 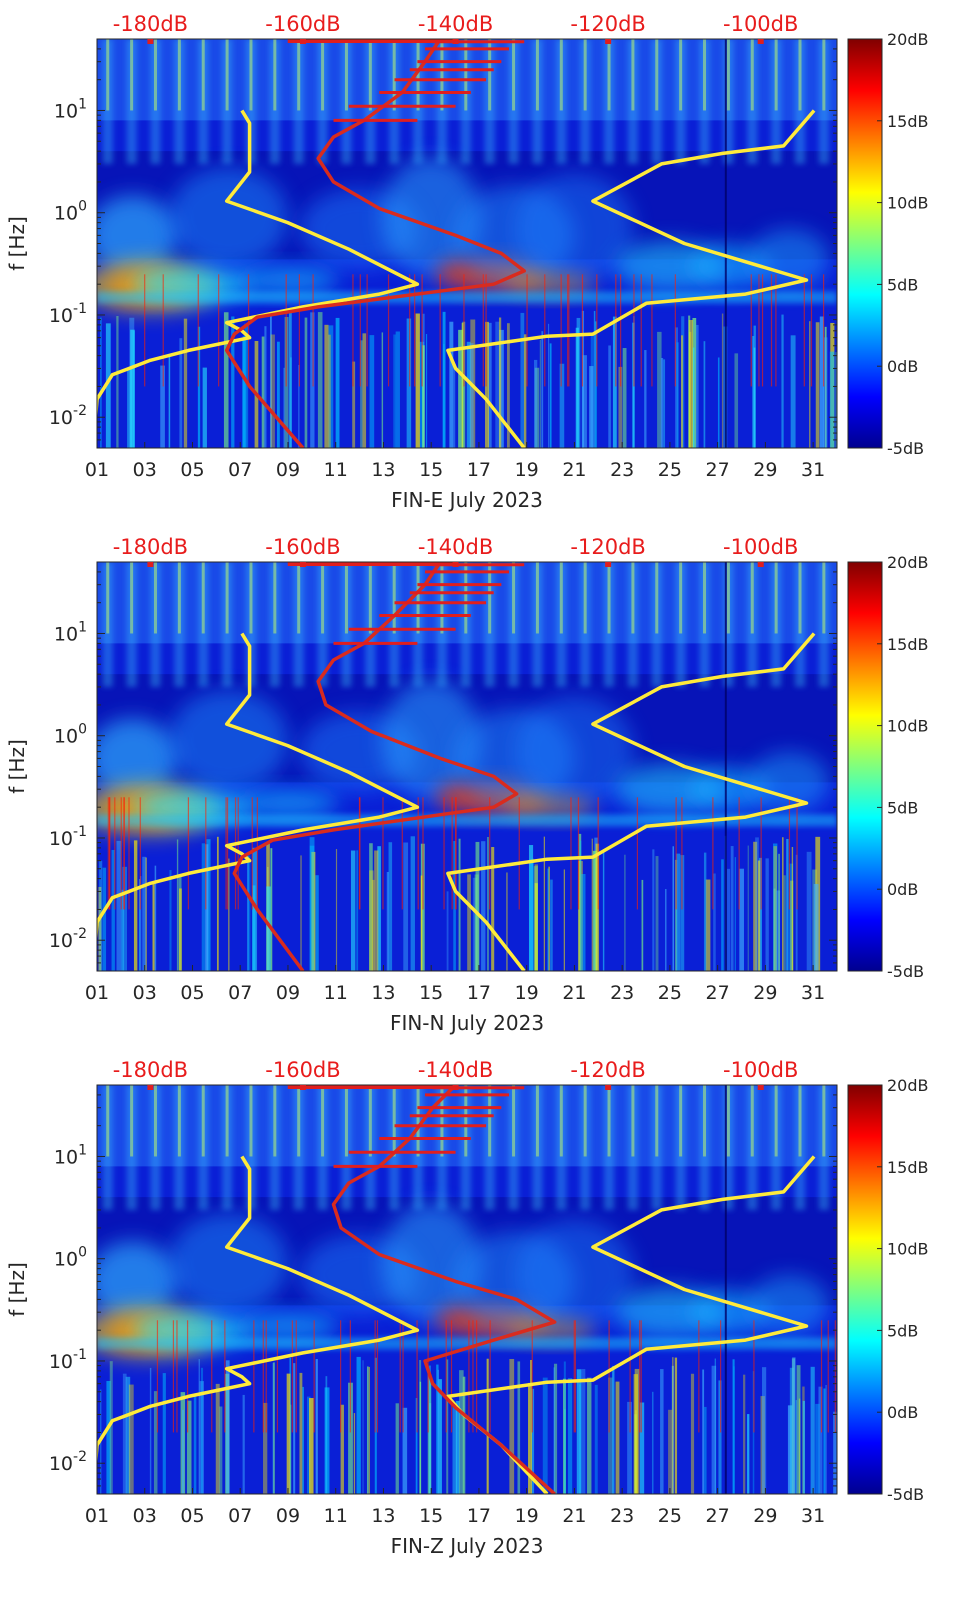 What do you see at coordinates (467, 500) in the screenshot?
I see `x-axis-label: FIN-E July 2023` at bounding box center [467, 500].